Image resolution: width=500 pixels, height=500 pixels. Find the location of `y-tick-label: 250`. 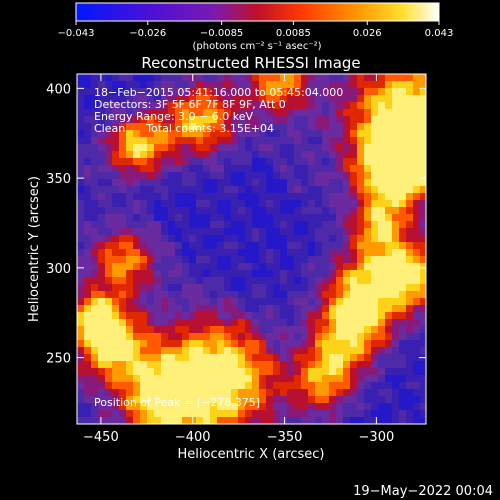

y-tick-label: 250 is located at coordinates (58, 359).